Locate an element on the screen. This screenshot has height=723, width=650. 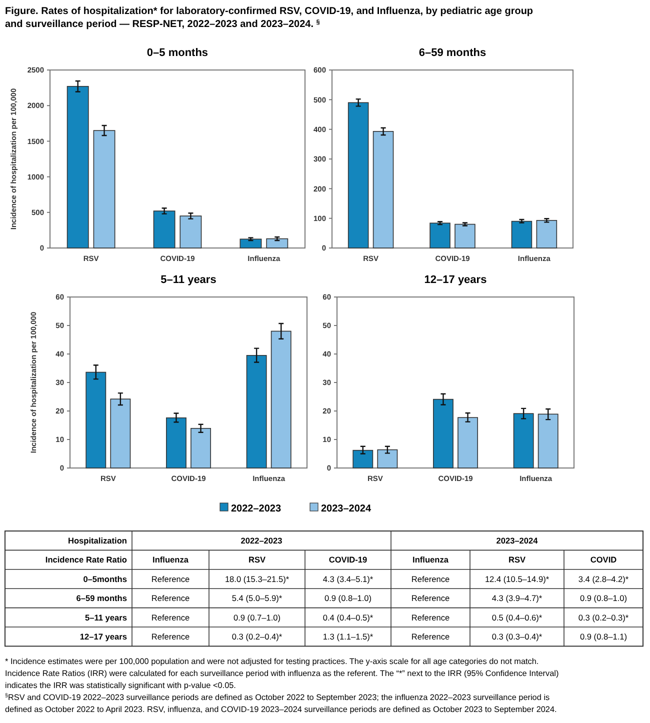
text: 12.4 (10.5–14.9)* is located at coordinates (517, 579).